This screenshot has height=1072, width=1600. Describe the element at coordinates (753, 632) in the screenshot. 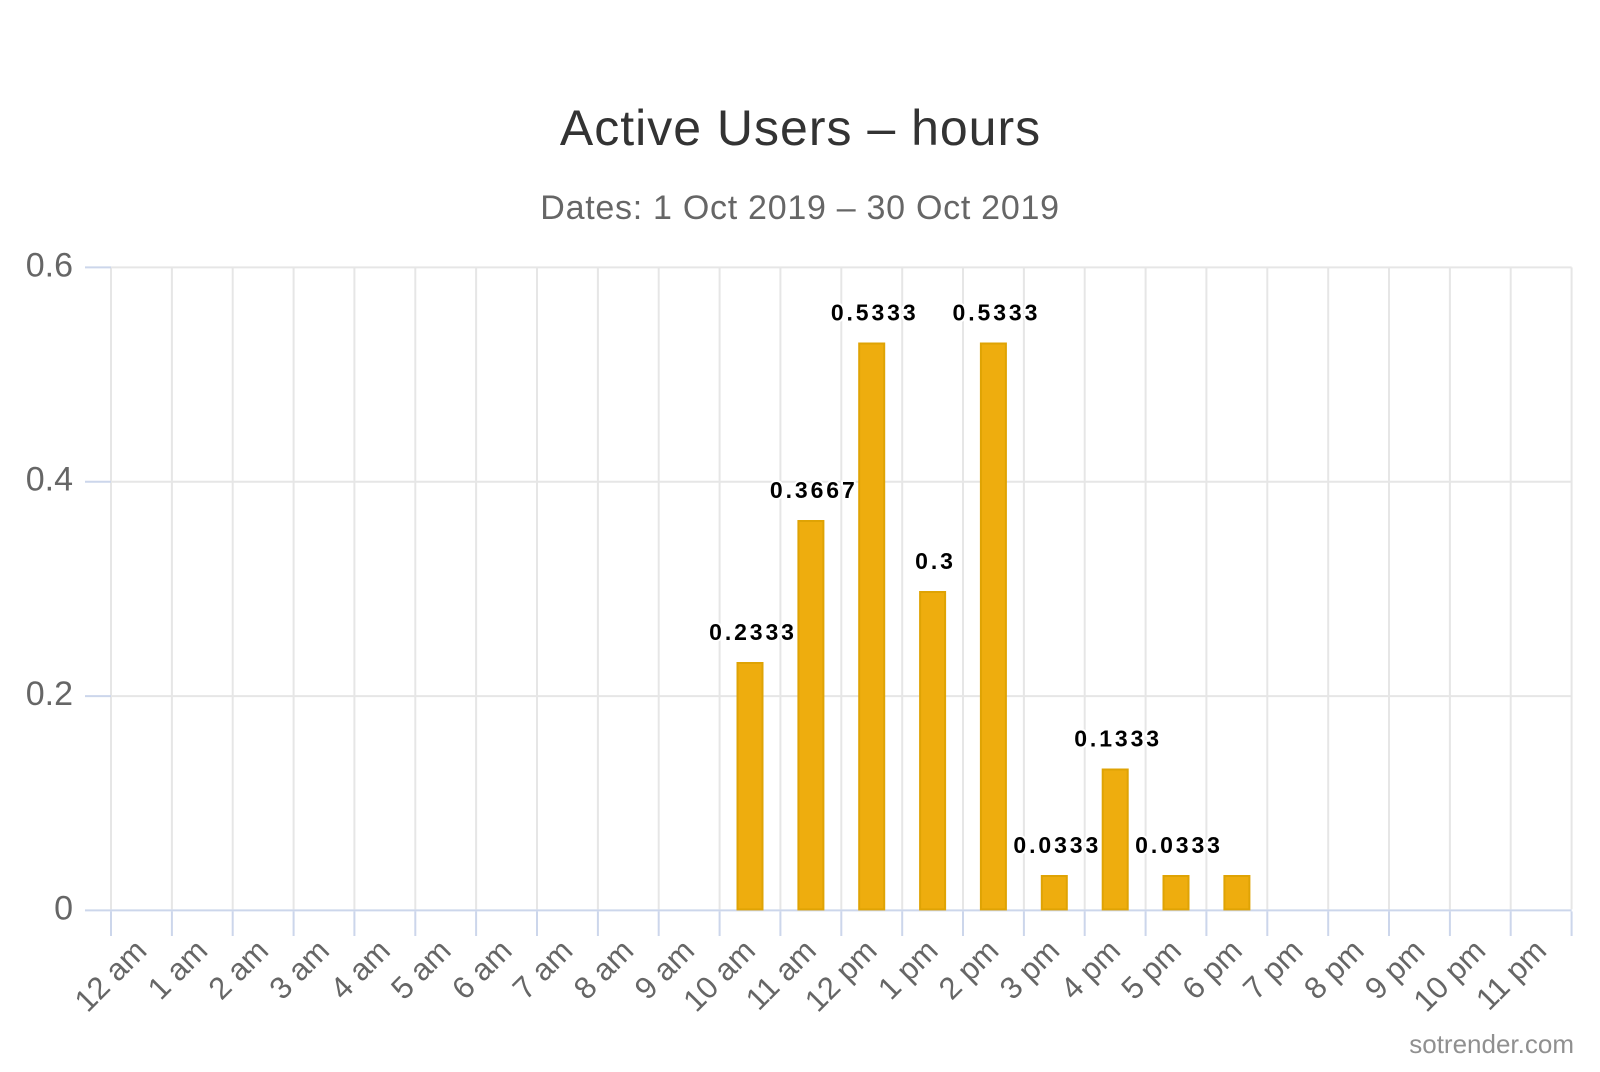

I see `svg-text: 0.2333` at that location.